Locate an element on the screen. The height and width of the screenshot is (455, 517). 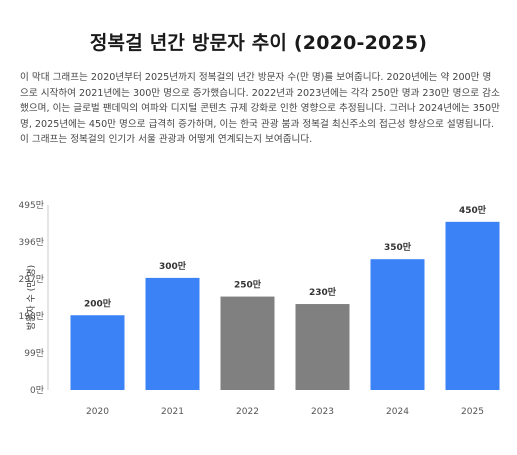
data-label-2025: 450만 is located at coordinates (473, 210).